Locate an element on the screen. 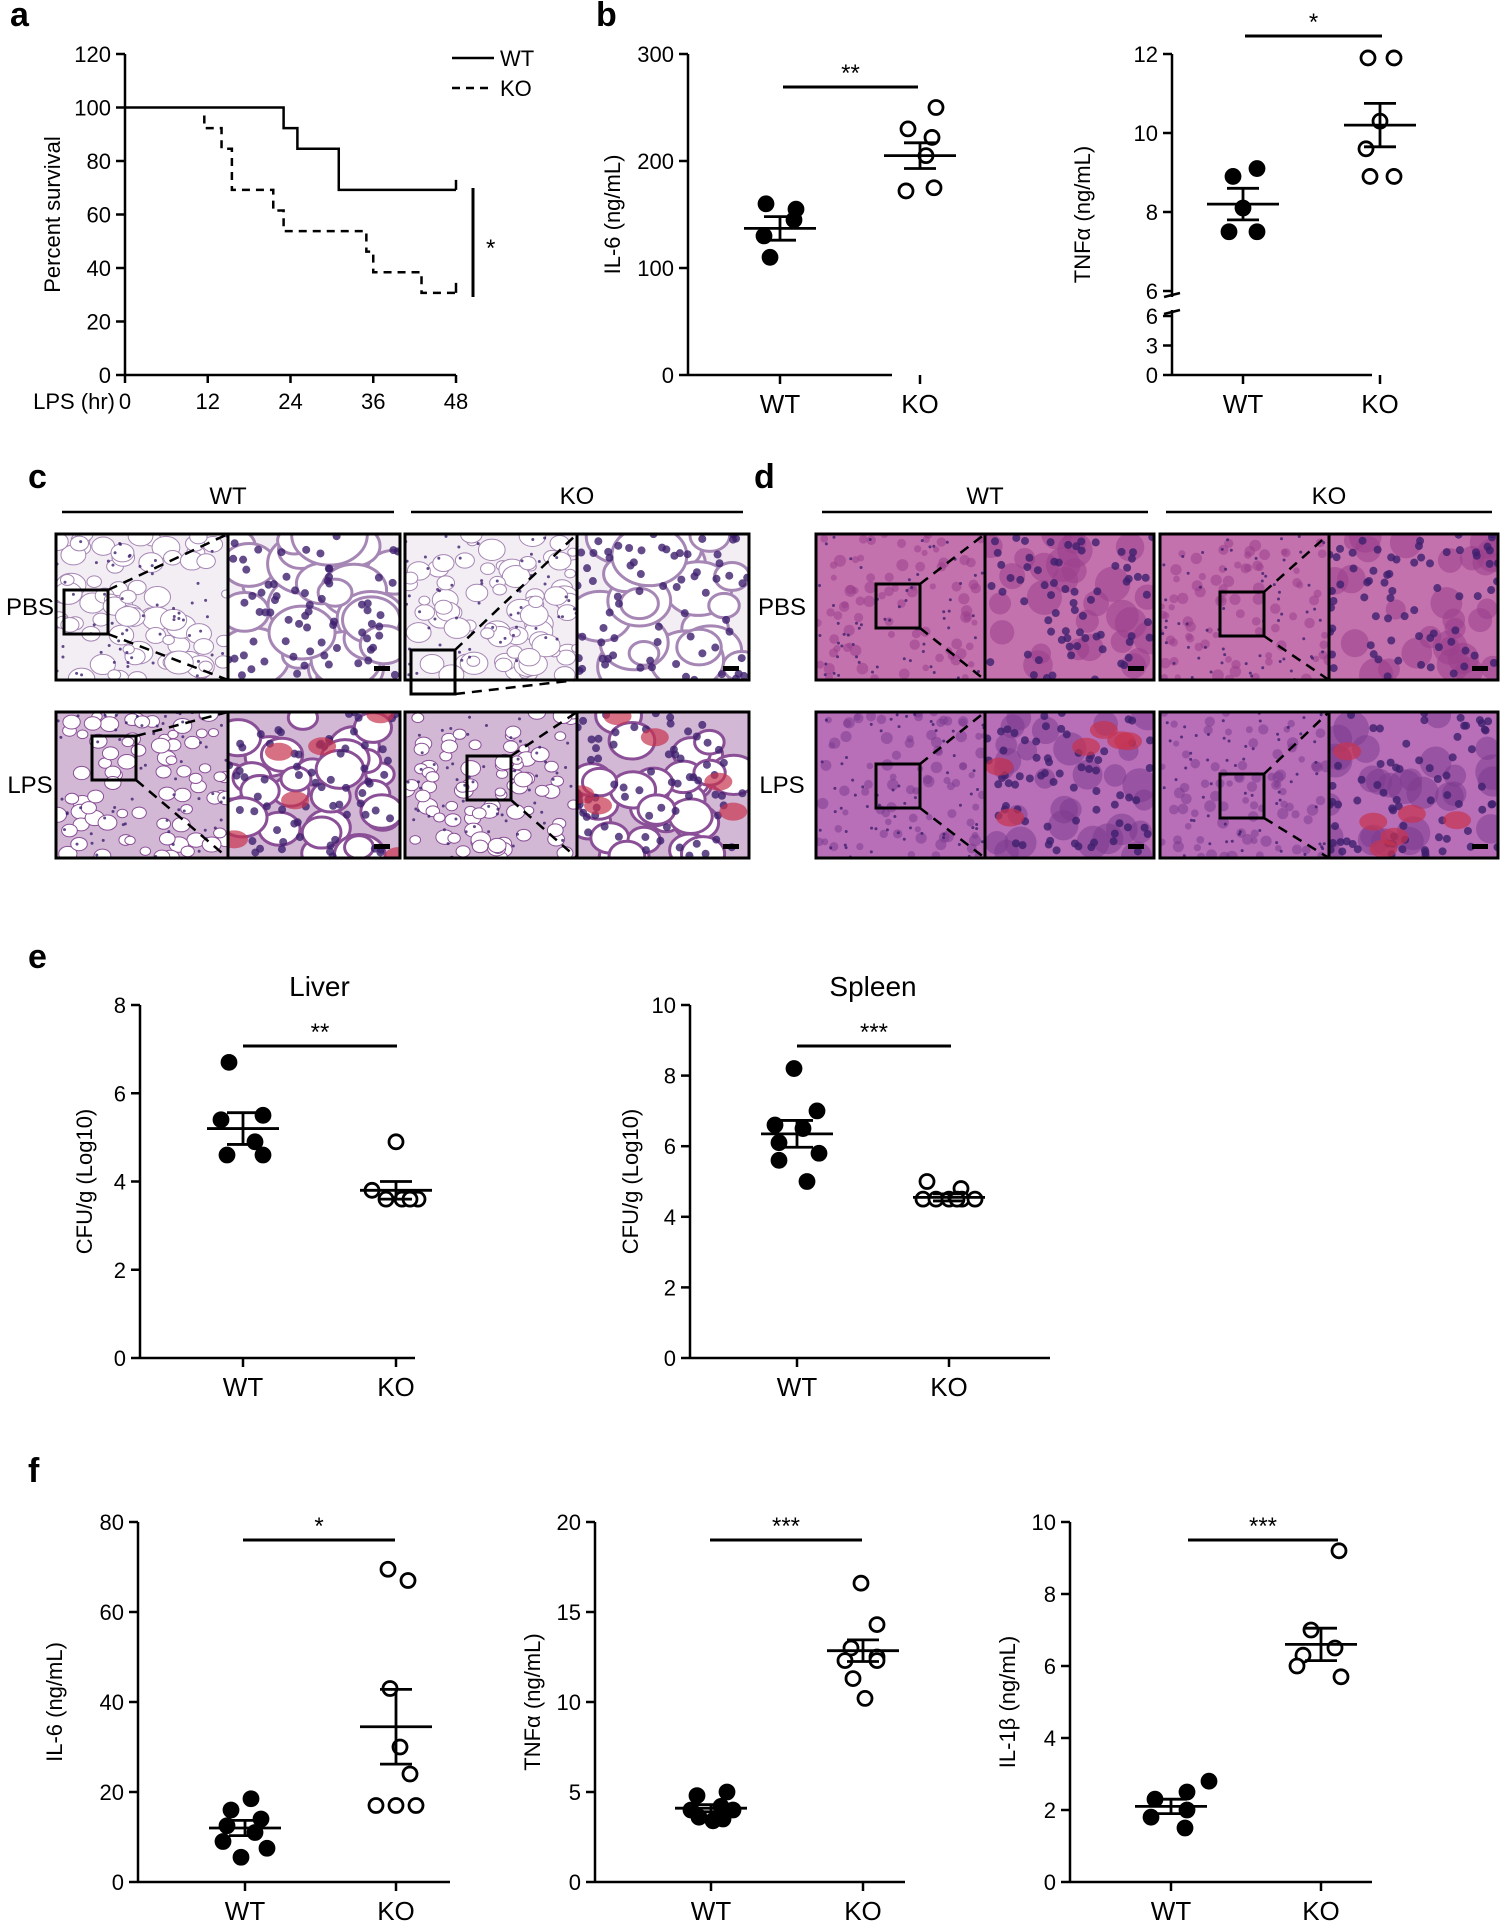 The image size is (1500, 1925). rbc is located at coordinates (598, 805).